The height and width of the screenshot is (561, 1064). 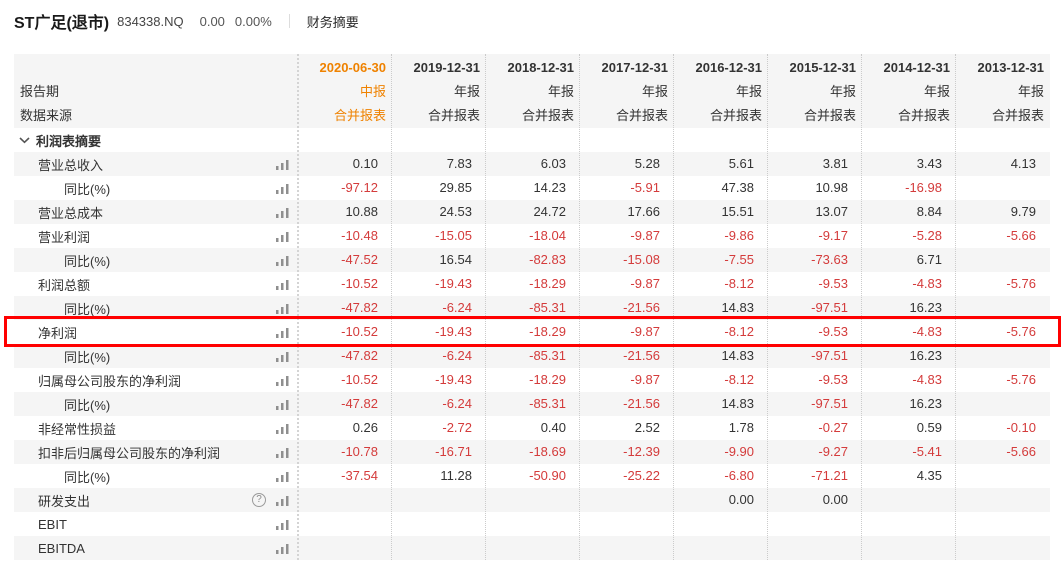 What do you see at coordinates (927, 451) in the screenshot?
I see `value-cell: -5.41` at bounding box center [927, 451].